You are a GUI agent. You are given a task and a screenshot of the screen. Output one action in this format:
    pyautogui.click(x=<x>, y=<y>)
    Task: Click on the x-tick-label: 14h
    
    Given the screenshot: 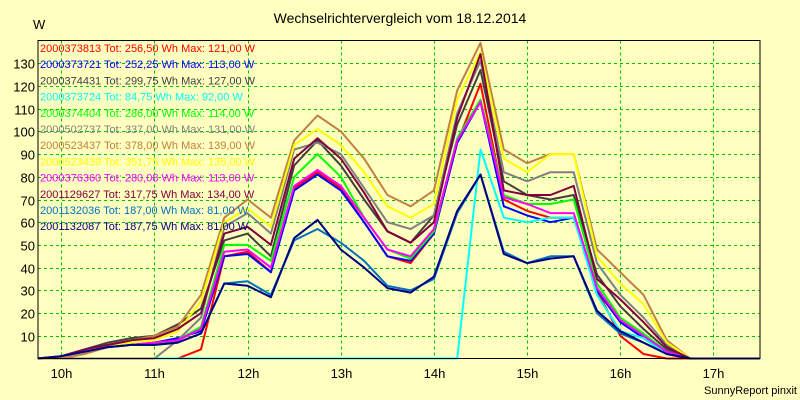 What is the action you would take?
    pyautogui.click(x=435, y=373)
    